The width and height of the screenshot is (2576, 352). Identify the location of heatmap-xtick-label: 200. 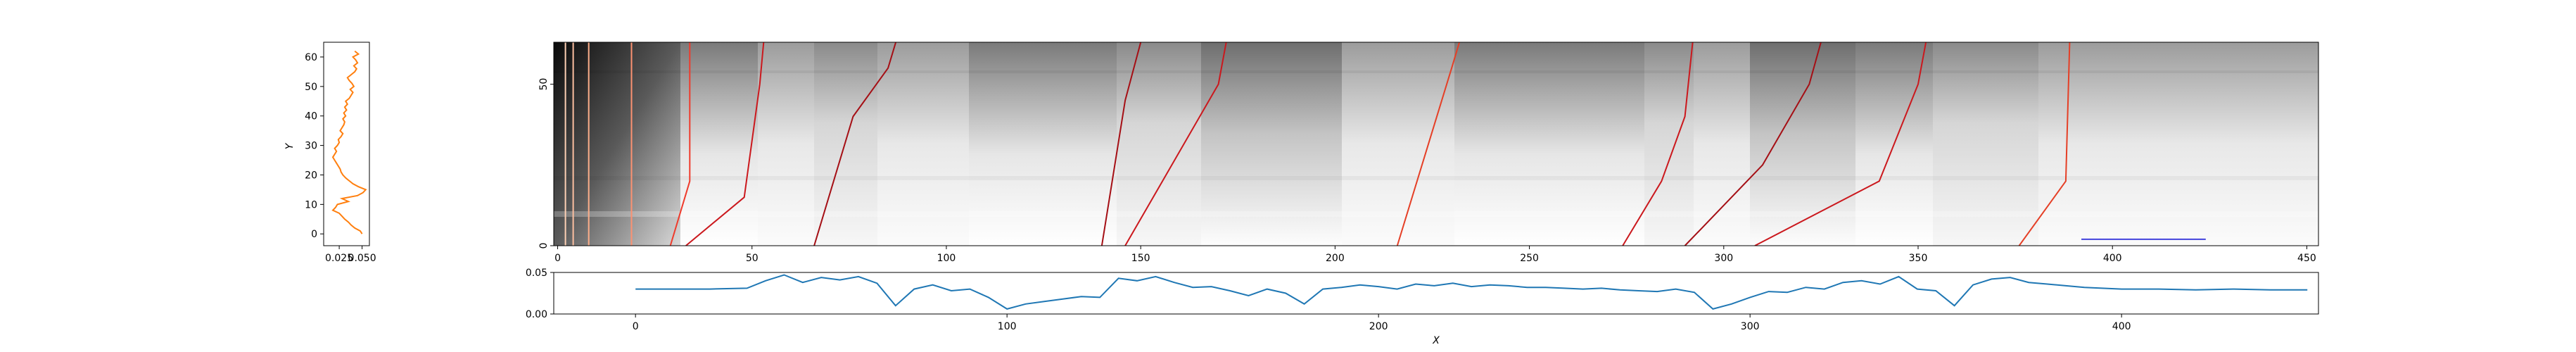
(1335, 258).